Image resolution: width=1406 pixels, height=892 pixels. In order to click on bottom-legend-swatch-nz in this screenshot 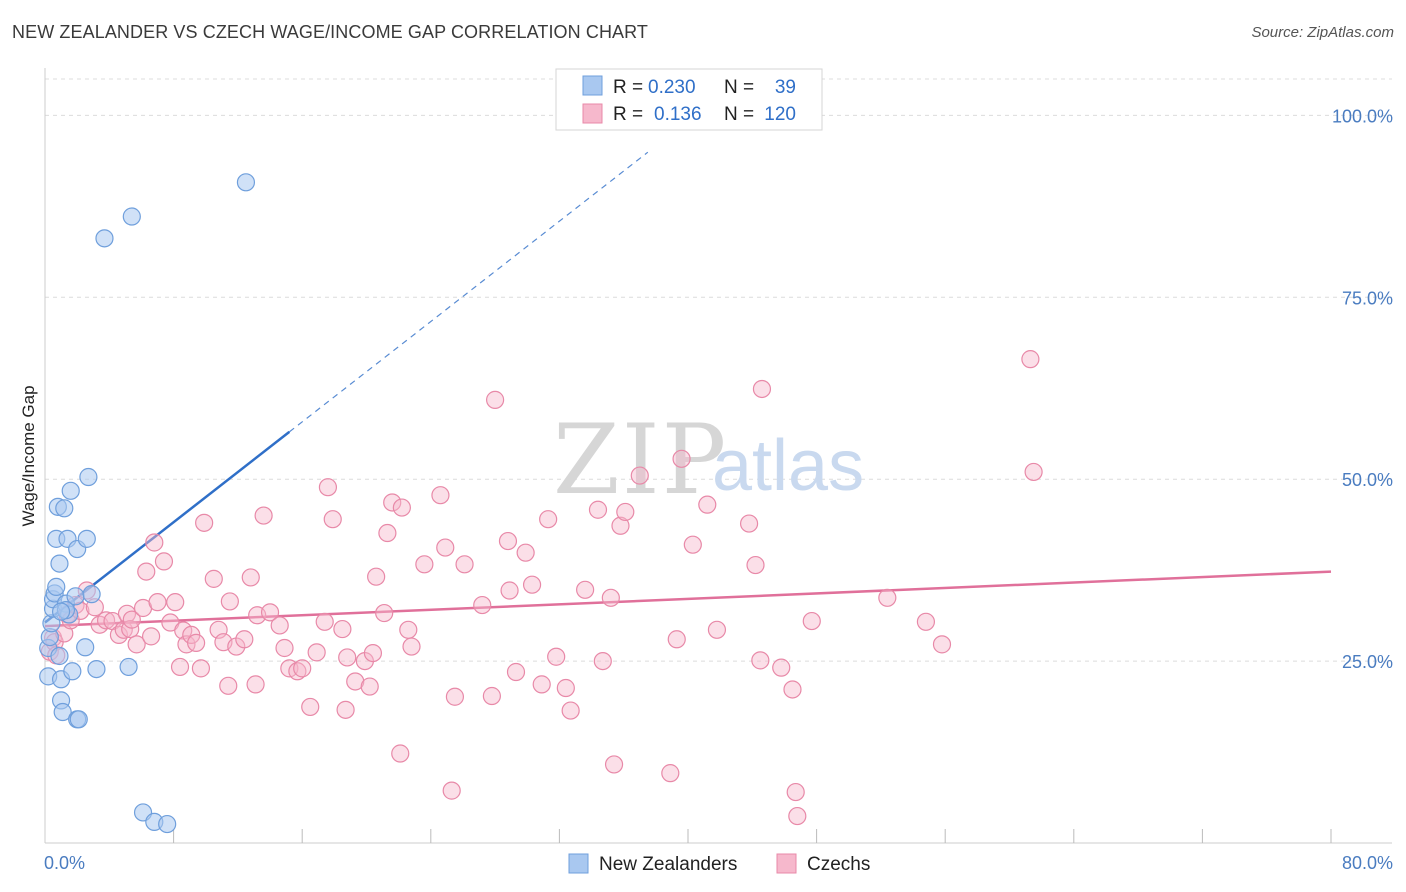, I will do `click(578, 863)`.